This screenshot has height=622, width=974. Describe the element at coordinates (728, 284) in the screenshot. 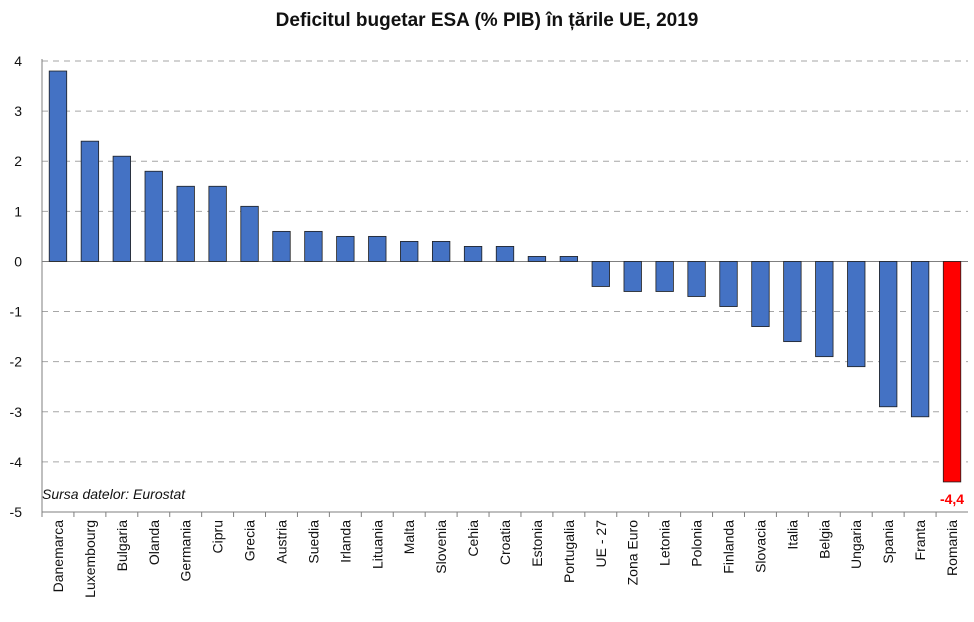

I see `bar-finlanda` at that location.